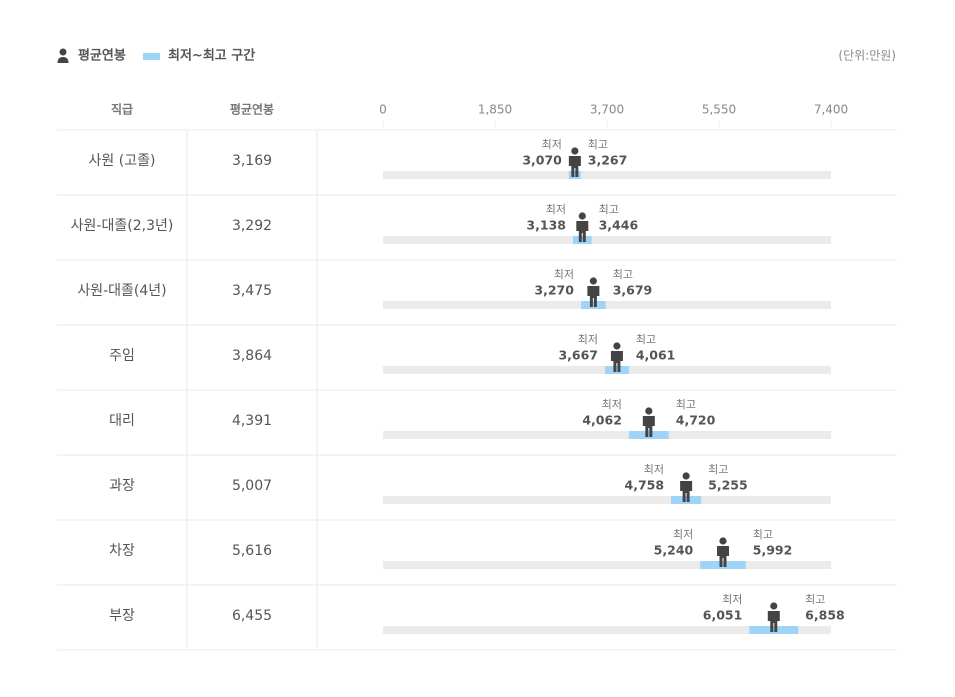  I want to click on average-cell: 5,616, so click(252, 551).